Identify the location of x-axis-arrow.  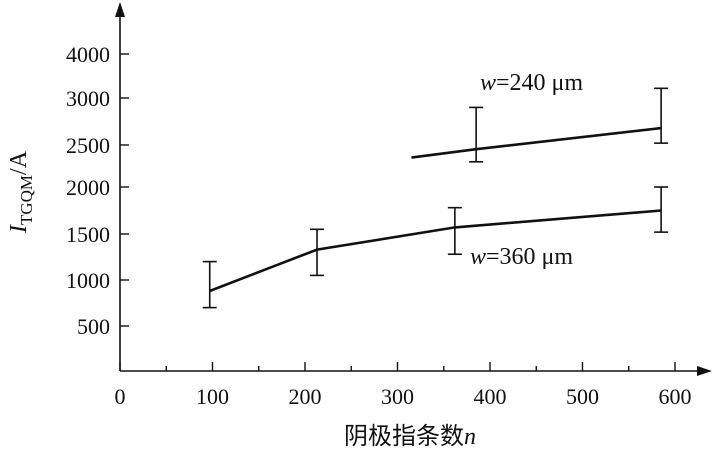
(704, 371).